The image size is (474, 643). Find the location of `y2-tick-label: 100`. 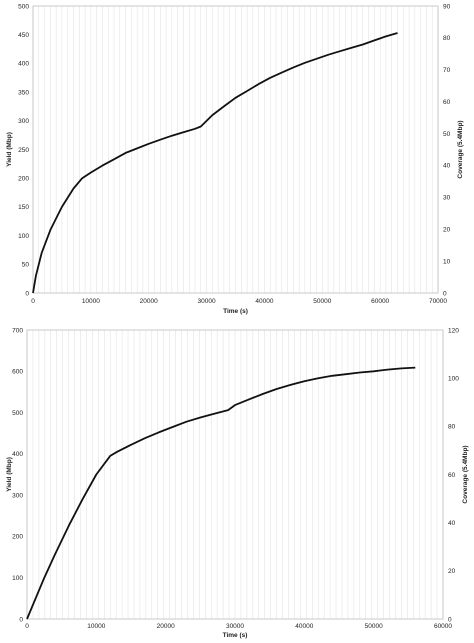

y2-tick-label: 100 is located at coordinates (453, 378).